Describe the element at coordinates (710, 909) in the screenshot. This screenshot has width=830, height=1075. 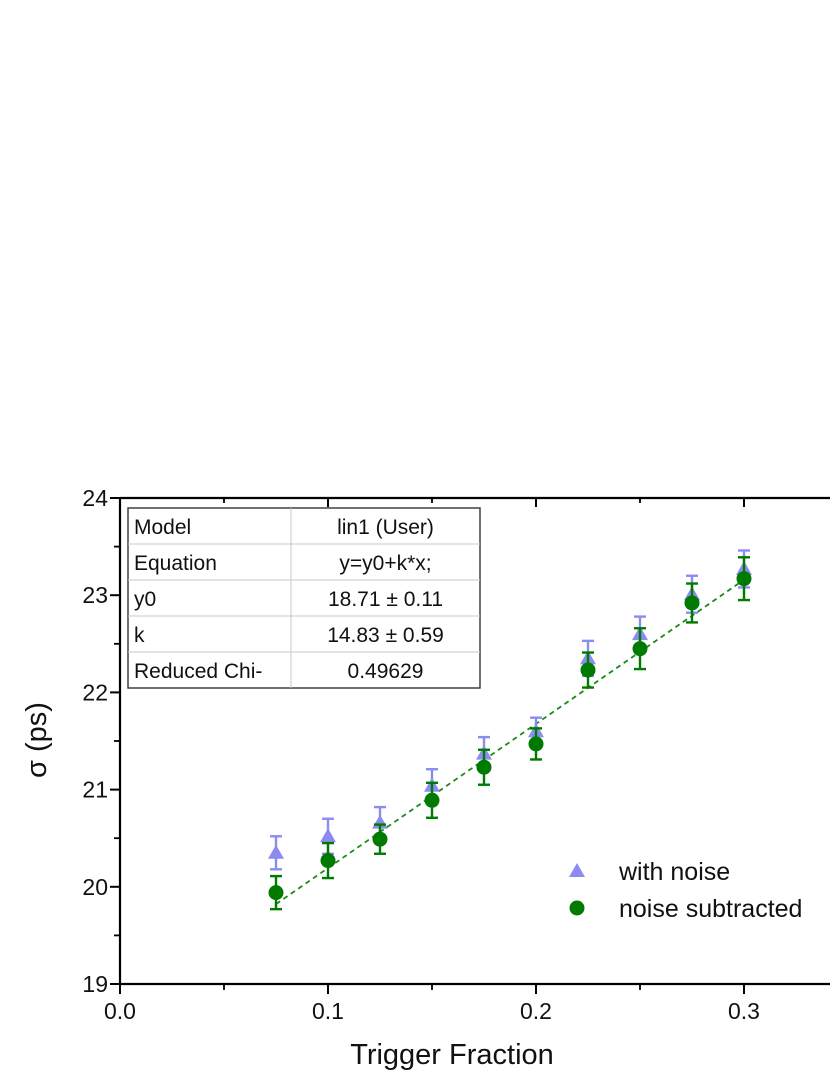
I see `legend-label: noise subtracted` at that location.